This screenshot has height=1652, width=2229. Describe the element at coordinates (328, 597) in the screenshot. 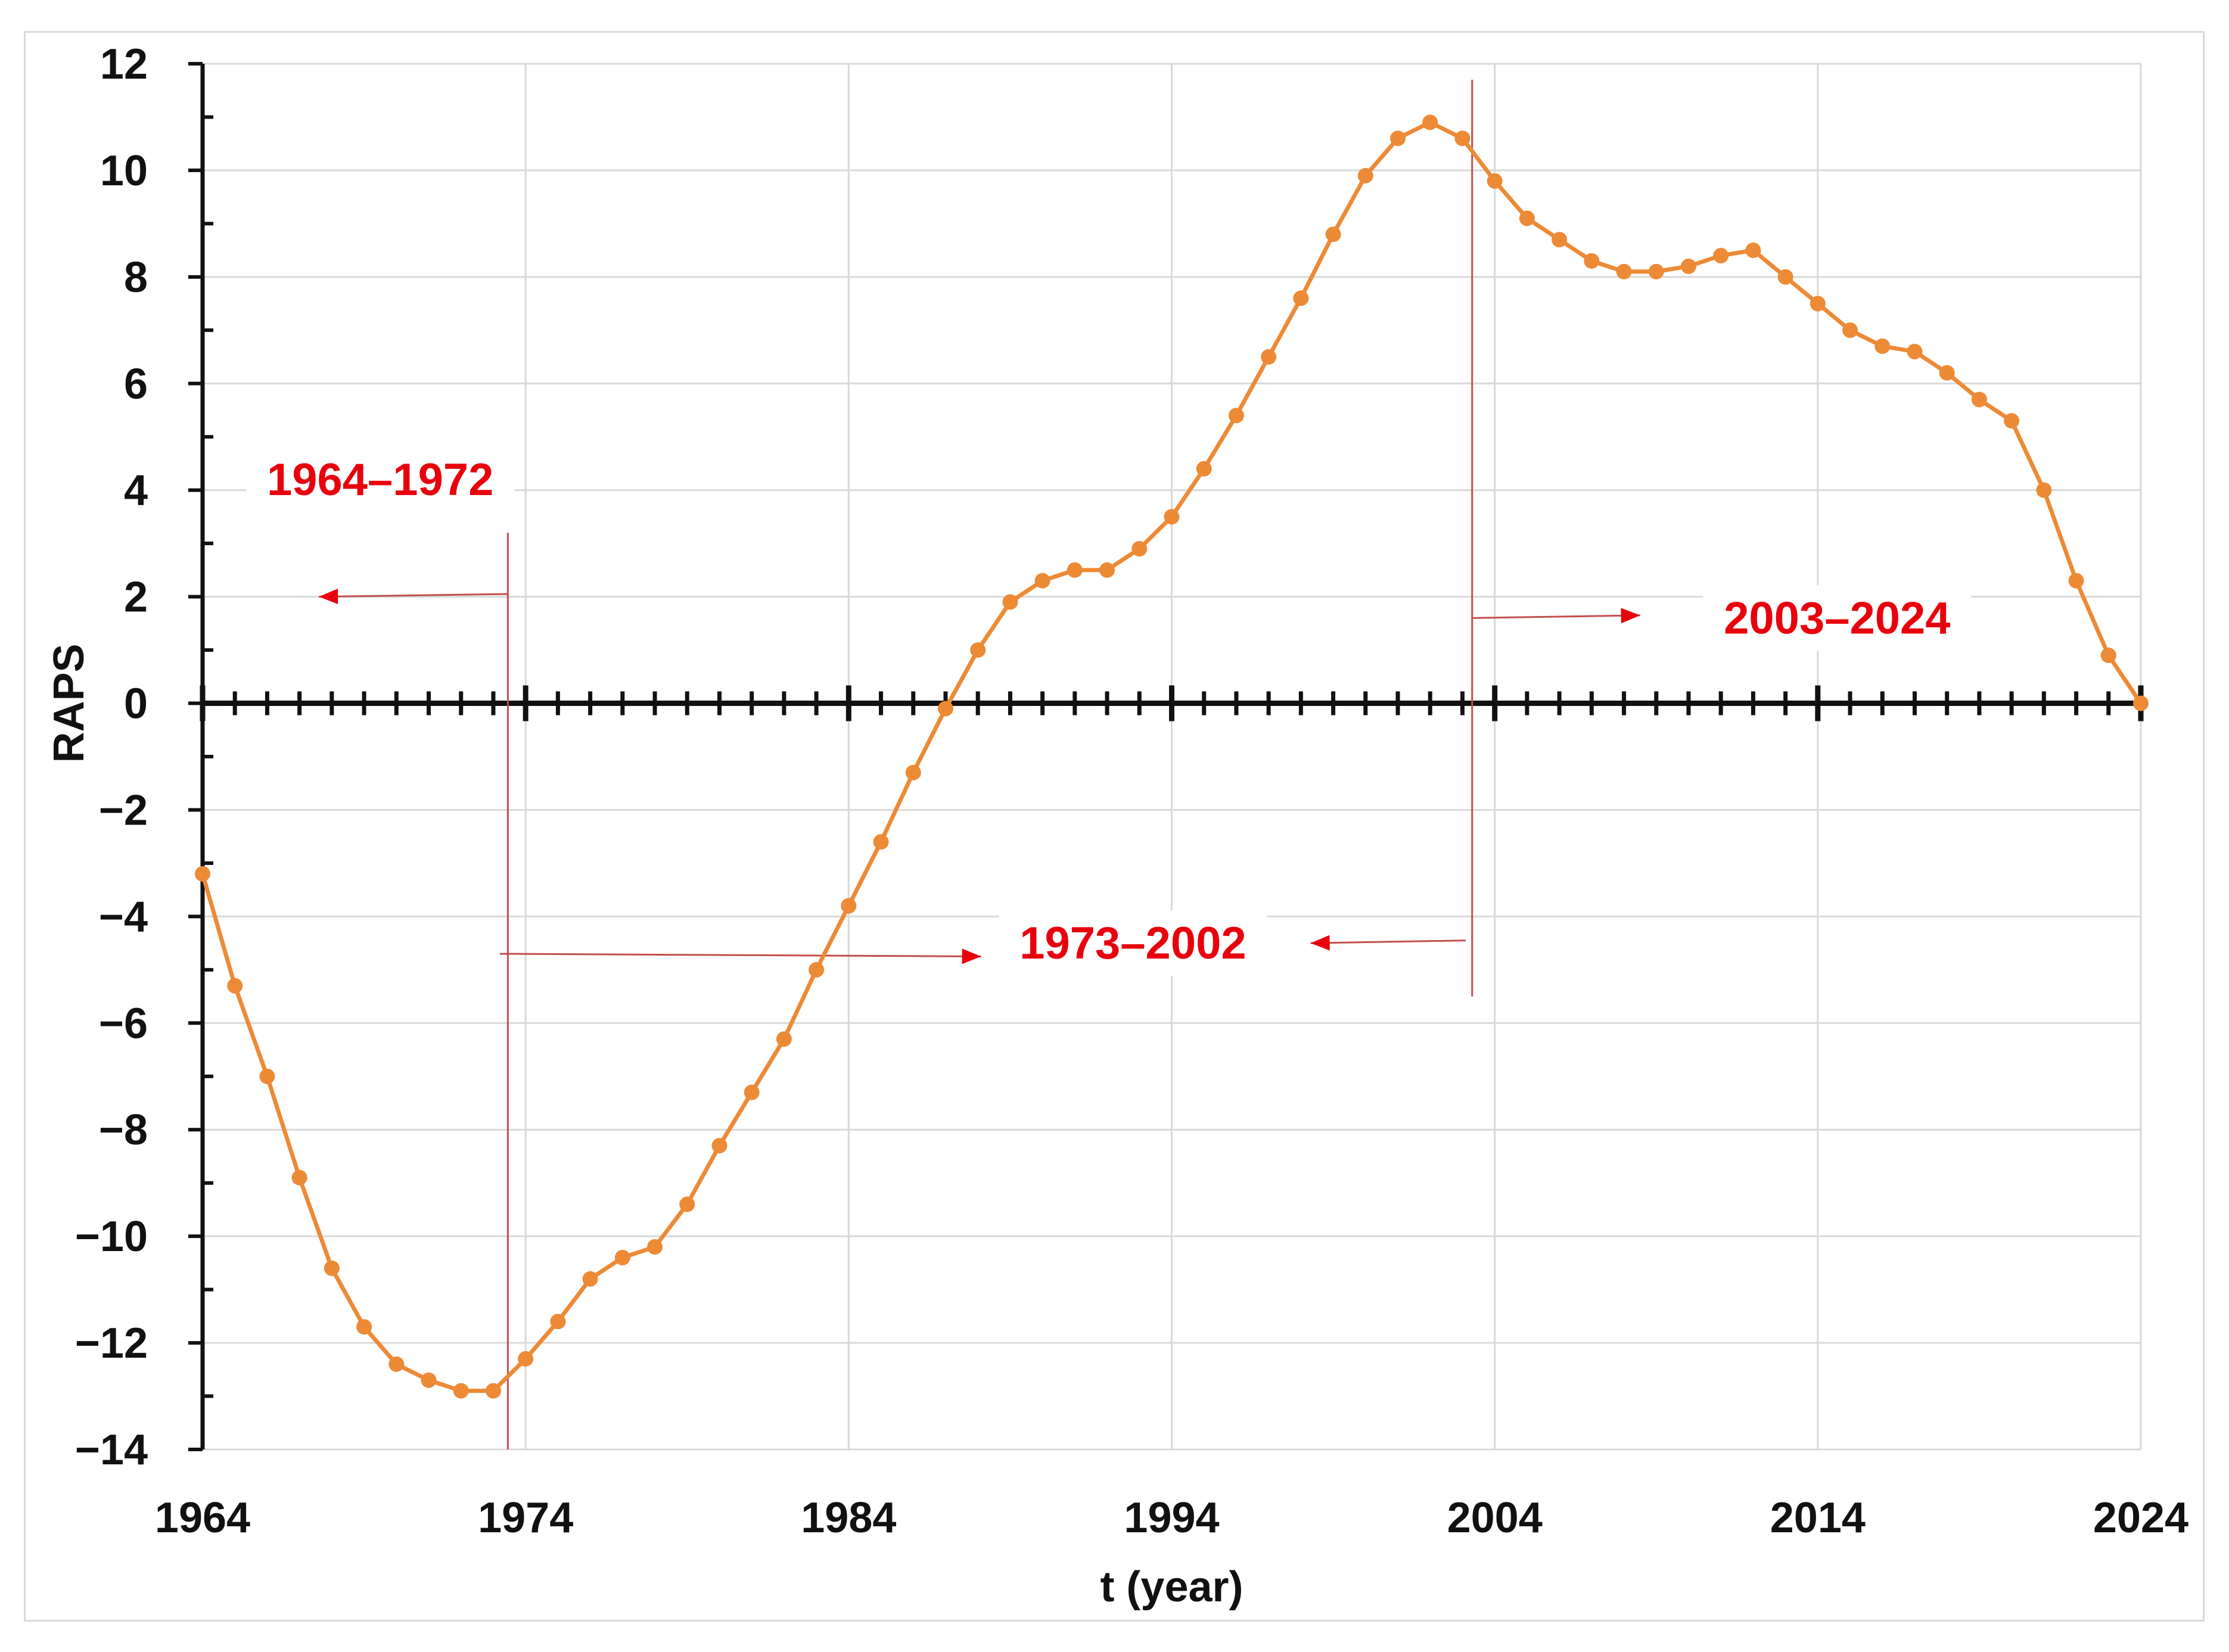

I see `arrow-1964-1972-head` at that location.